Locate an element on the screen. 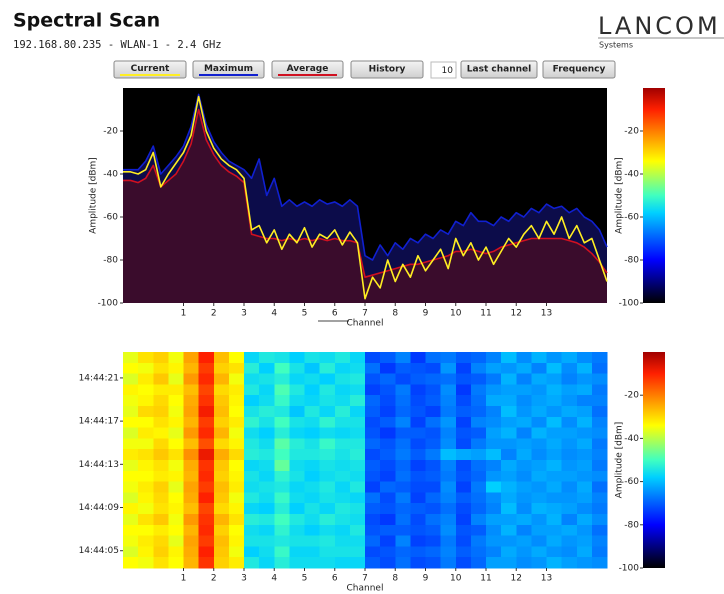 The image size is (724, 594). input-box is located at coordinates (443, 70).